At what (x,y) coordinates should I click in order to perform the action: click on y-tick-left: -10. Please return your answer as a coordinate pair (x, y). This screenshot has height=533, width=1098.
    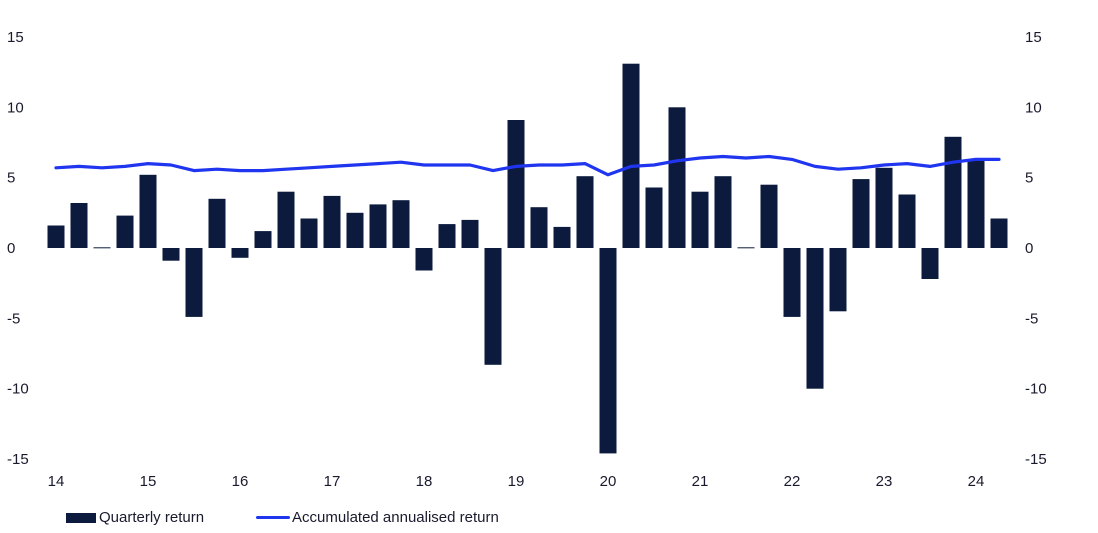
    Looking at the image, I should click on (18, 389).